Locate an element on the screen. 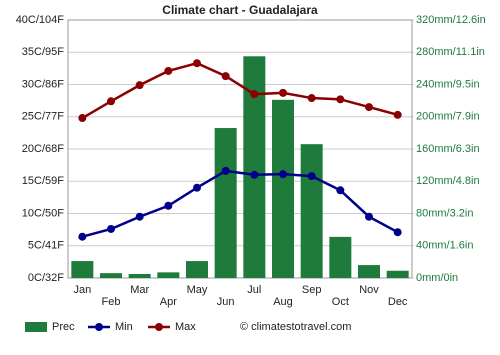 This screenshot has width=500, height=355. x-tick-label: Apr is located at coordinates (168, 302).